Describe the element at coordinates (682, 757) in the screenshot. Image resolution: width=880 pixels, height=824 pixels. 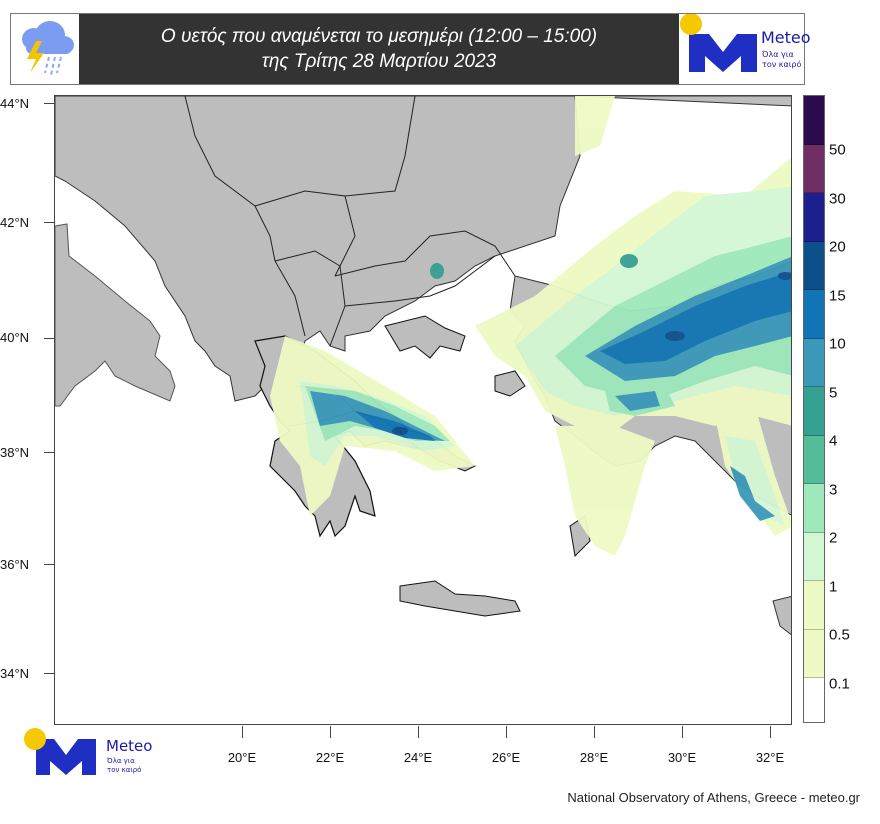
I see `lon-label: 30°E` at that location.